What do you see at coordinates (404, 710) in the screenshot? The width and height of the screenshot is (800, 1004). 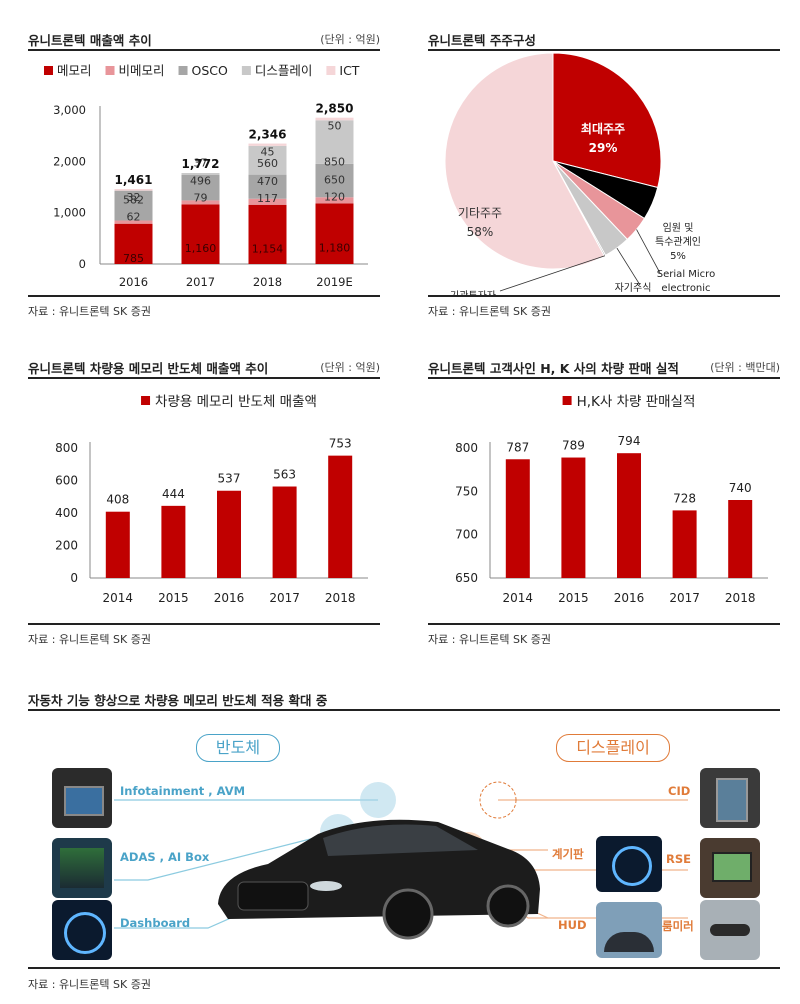 I see `infographic-top-rule` at bounding box center [404, 710].